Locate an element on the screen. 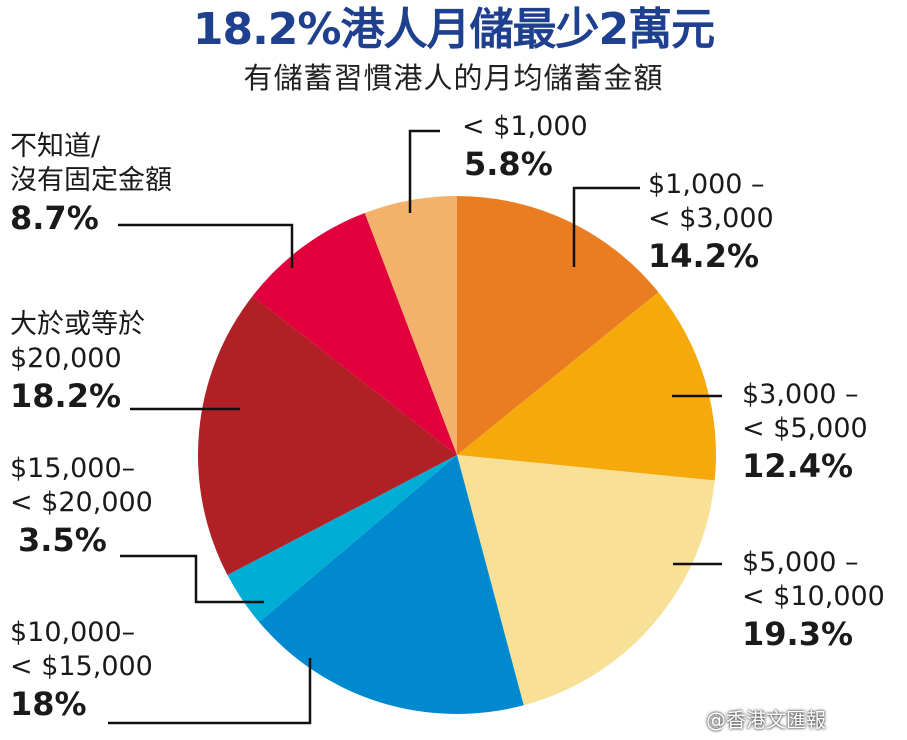  slice-label-1000-3000: $1,000 – < $3,000 14.2% is located at coordinates (711, 222).